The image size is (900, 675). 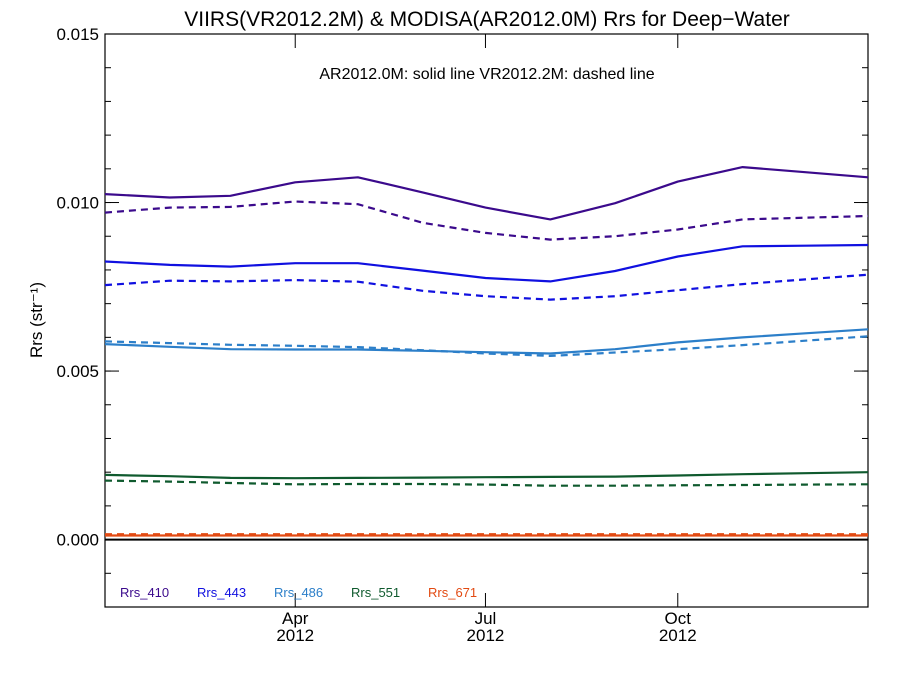 What do you see at coordinates (295, 618) in the screenshot?
I see `x-tick-label: Apr` at bounding box center [295, 618].